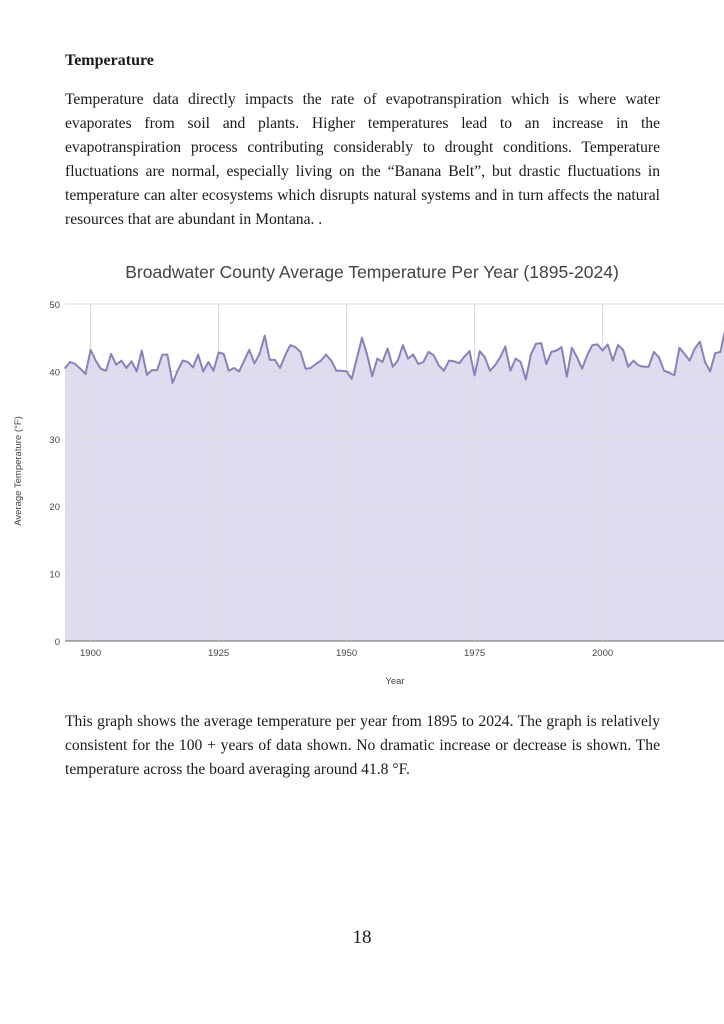 This screenshot has width=724, height=1024. What do you see at coordinates (54, 507) in the screenshot?
I see `y-tick-label: 20` at bounding box center [54, 507].